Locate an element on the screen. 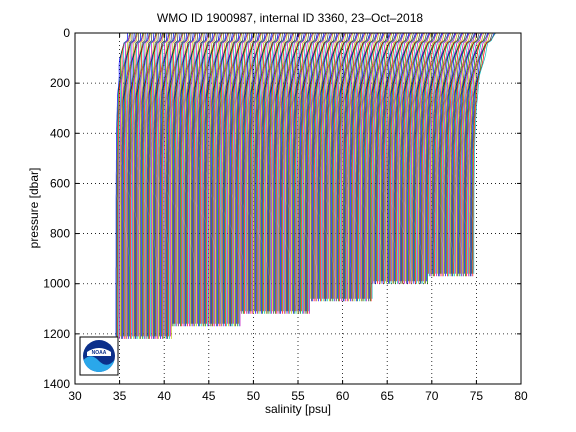 Image resolution: width=576 pixels, height=432 pixels. x-axis-label: salinity [psu] is located at coordinates (298, 409).